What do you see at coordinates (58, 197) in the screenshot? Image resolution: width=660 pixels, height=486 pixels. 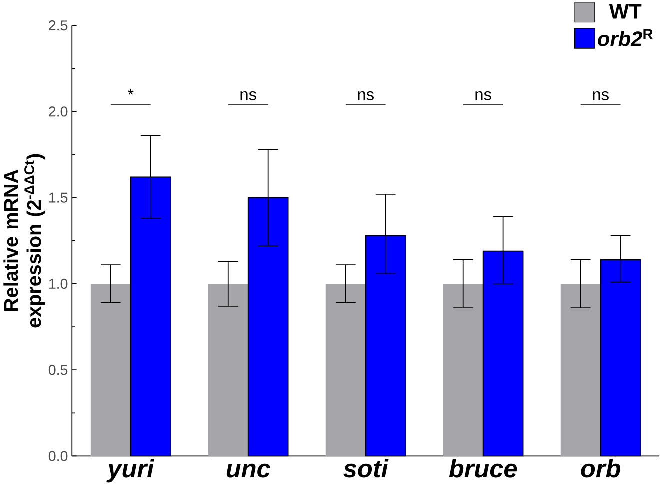 I see `y-tick-label: 1.5` at bounding box center [58, 197].